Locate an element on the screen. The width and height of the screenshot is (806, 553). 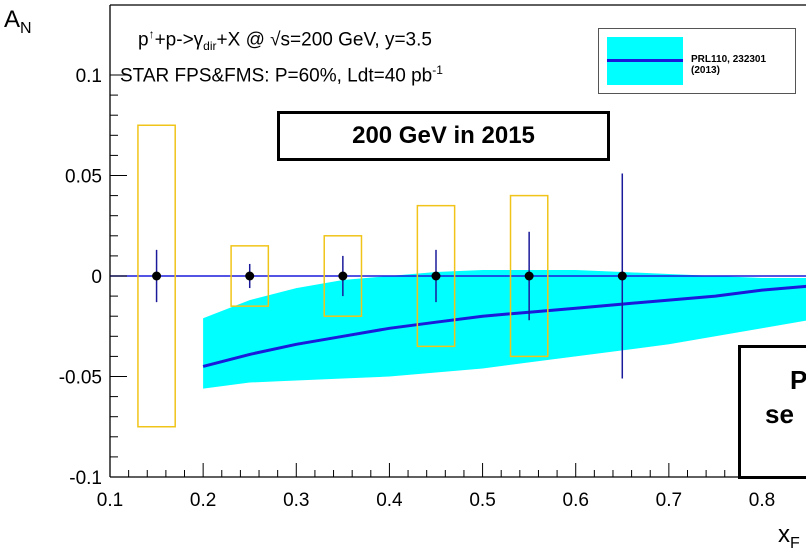
x-tick-label: 0.7 is located at coordinates (669, 500).